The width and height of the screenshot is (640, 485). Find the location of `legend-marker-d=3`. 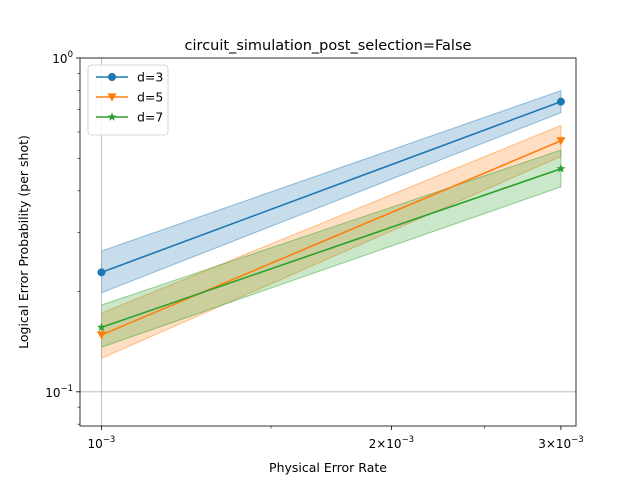

legend-marker-d=3 is located at coordinates (112, 77).